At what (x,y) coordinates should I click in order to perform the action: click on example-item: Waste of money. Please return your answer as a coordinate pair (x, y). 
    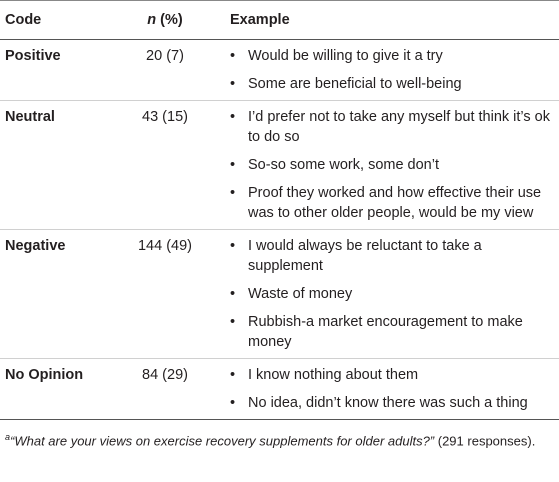
    Looking at the image, I should click on (392, 294).